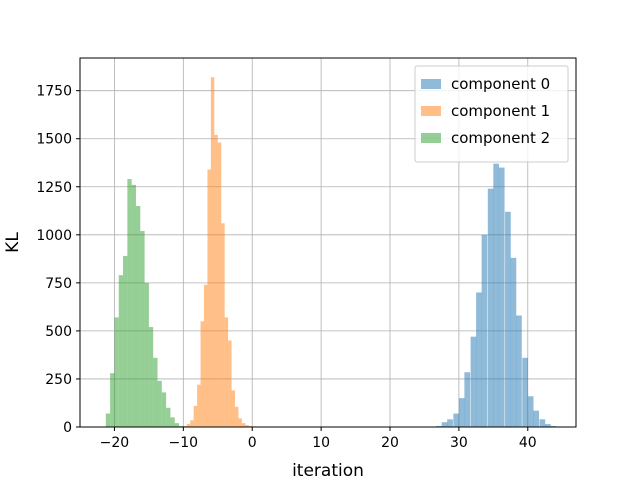 Image resolution: width=640 pixels, height=480 pixels. What do you see at coordinates (500, 138) in the screenshot?
I see `legend-label: component 2` at bounding box center [500, 138].